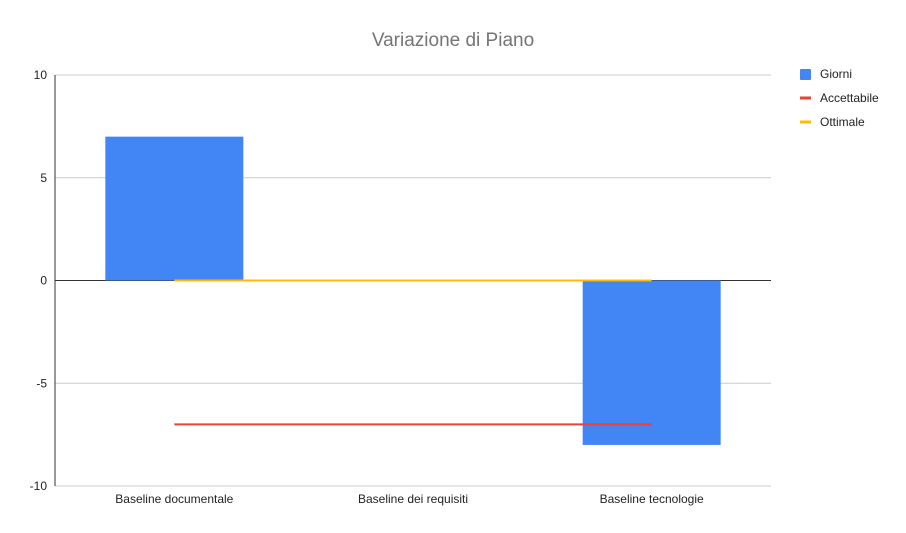  I want to click on legend-label: Accettabile, so click(849, 98).